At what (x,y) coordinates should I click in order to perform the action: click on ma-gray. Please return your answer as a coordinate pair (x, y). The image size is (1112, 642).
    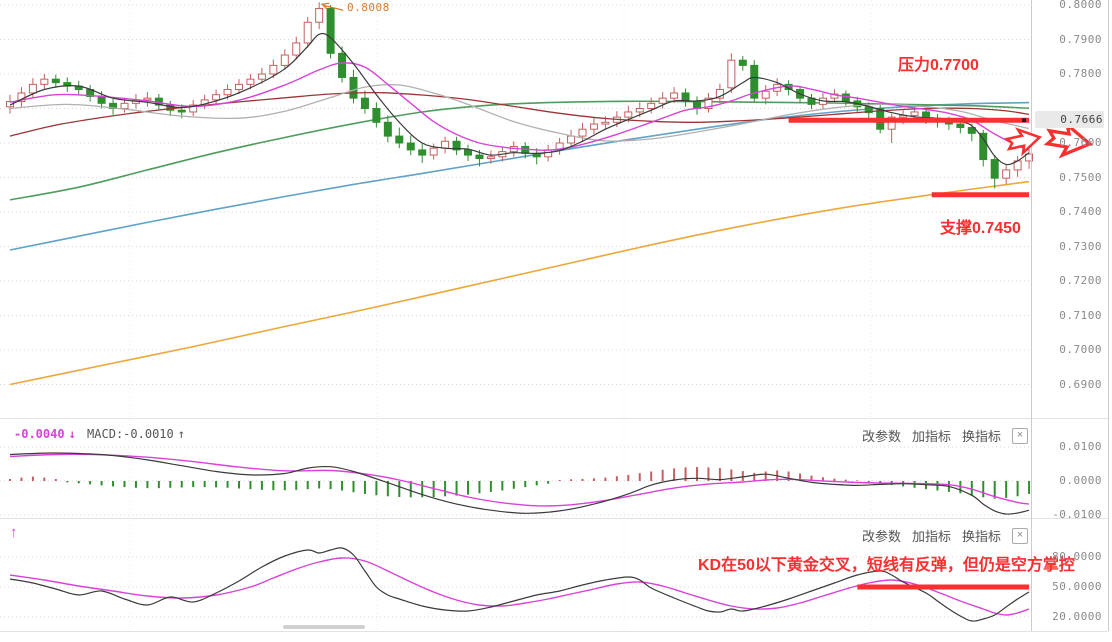
    Looking at the image, I should click on (519, 113).